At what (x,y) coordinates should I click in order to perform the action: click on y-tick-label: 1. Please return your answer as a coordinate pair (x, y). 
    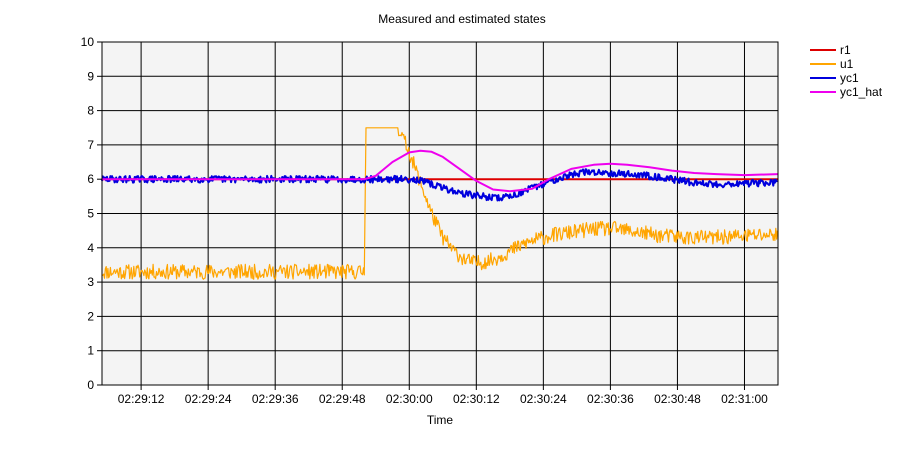
    Looking at the image, I should click on (90, 351).